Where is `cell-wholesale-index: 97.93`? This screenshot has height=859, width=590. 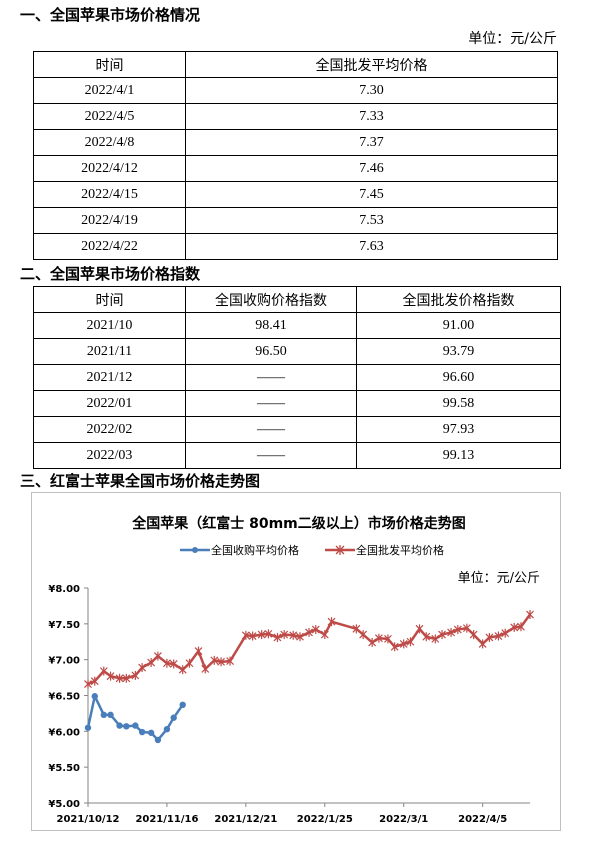
cell-wholesale-index: 97.93 is located at coordinates (458, 429).